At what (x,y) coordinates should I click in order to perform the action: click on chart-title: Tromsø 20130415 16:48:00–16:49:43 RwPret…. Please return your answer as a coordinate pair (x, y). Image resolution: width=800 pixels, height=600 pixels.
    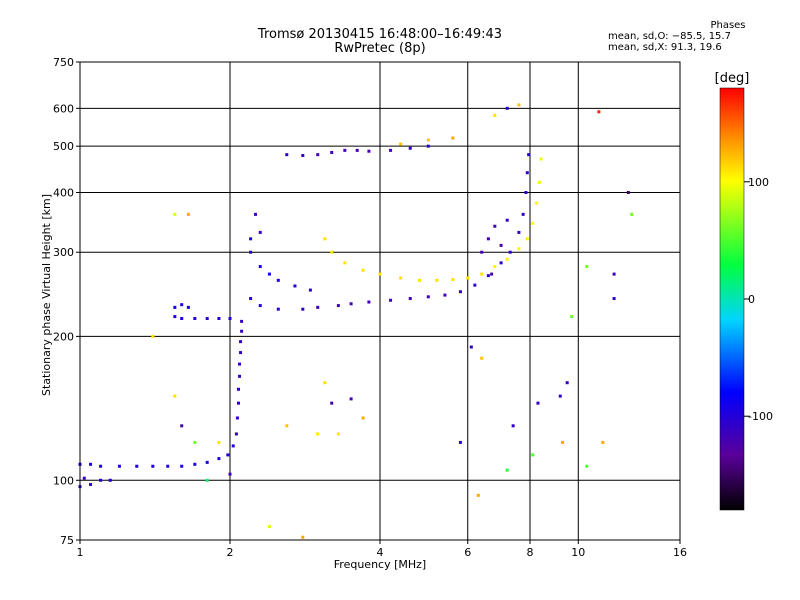
    Looking at the image, I should click on (380, 42).